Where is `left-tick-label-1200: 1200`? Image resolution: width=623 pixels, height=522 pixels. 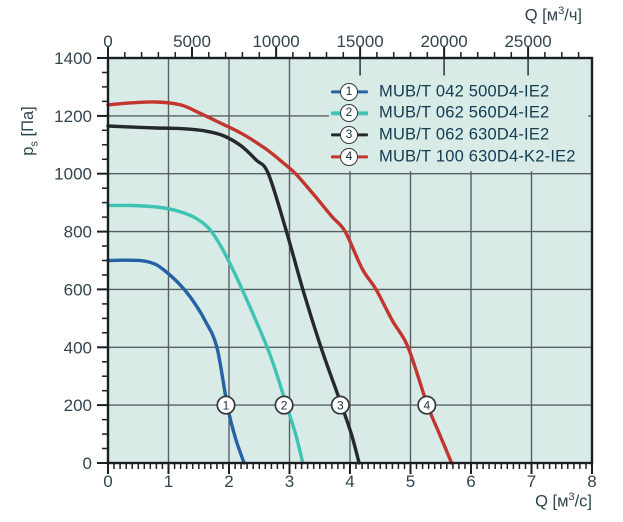
left-tick-label-1200: 1200 is located at coordinates (73, 116).